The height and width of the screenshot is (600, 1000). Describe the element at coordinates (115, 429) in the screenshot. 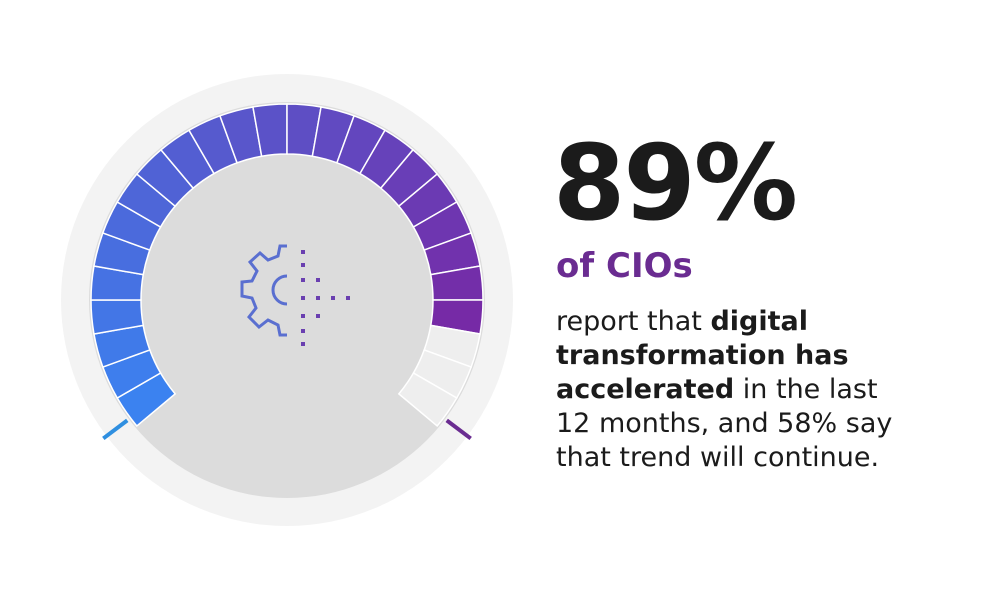

I see `start-tick` at that location.